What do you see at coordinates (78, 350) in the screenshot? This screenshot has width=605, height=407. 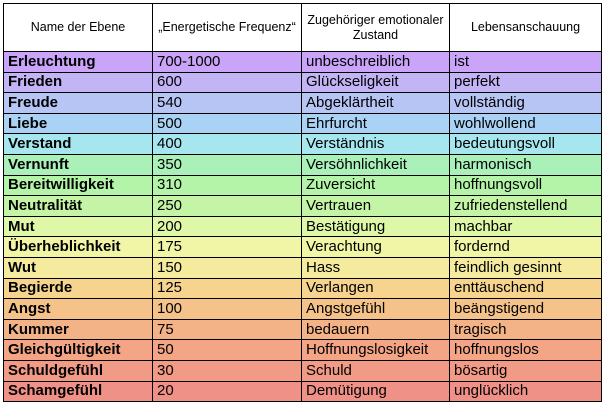 I see `level-name-cell: Gleichgültigkeit` at bounding box center [78, 350].